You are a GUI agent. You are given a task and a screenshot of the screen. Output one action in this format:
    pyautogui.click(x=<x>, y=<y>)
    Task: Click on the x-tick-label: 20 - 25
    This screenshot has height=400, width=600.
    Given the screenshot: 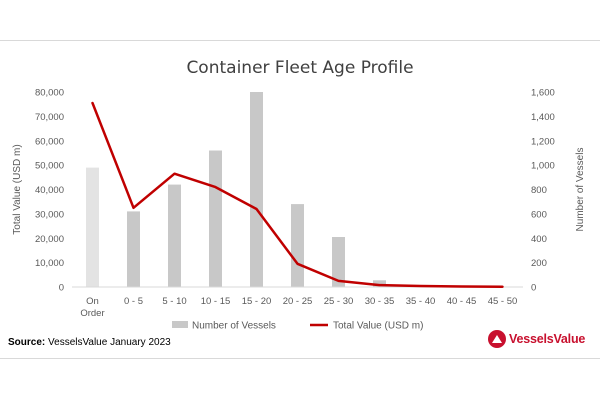 What is the action you would take?
    pyautogui.click(x=298, y=301)
    